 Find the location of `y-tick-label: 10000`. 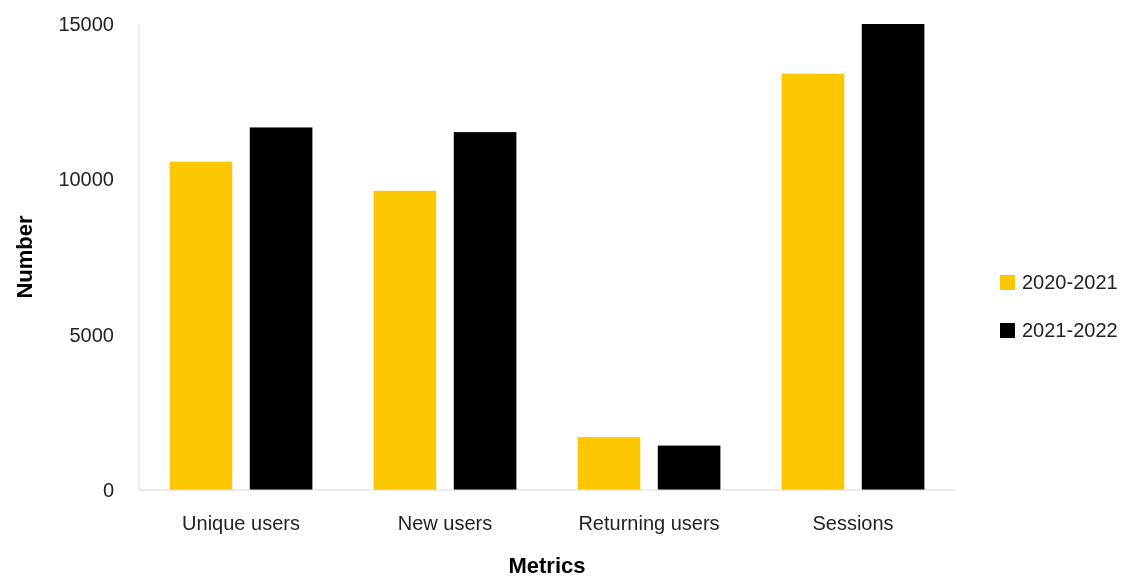

y-tick-label: 10000 is located at coordinates (86, 179).